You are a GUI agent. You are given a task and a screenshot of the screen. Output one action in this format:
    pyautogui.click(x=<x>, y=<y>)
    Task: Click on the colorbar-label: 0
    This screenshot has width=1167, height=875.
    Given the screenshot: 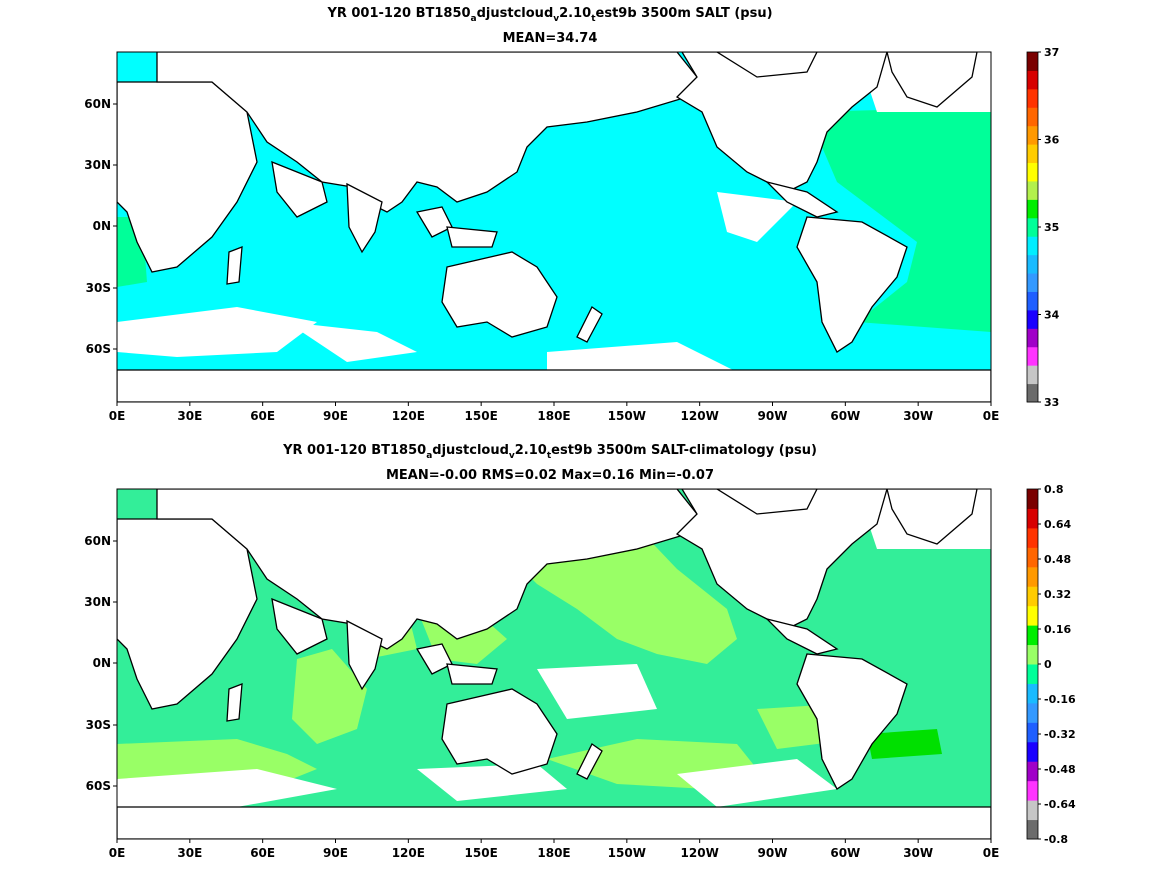 What is the action you would take?
    pyautogui.click(x=1048, y=664)
    